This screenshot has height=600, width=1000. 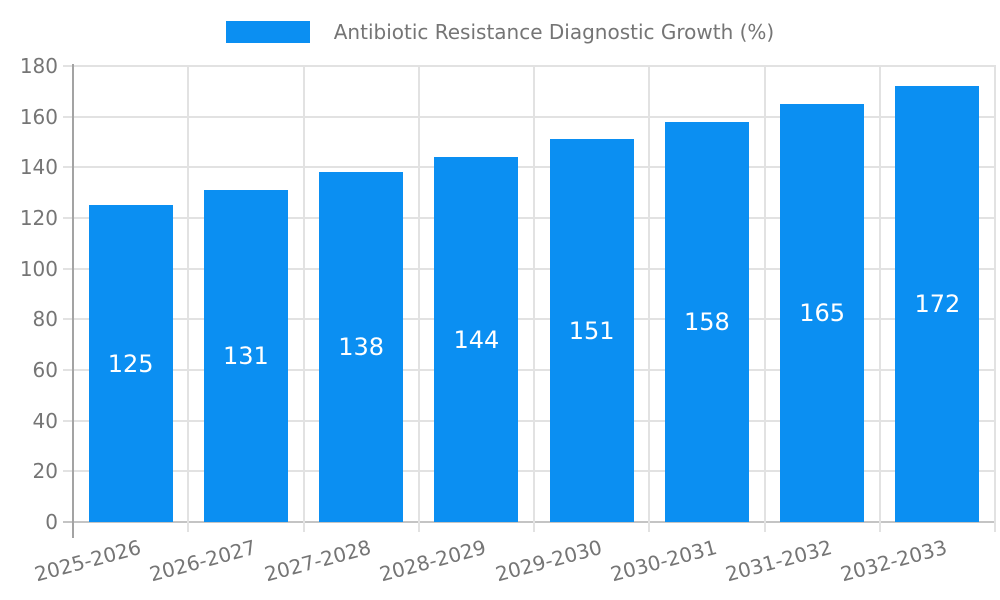 I want to click on bar-value-label: 151, so click(x=591, y=330).